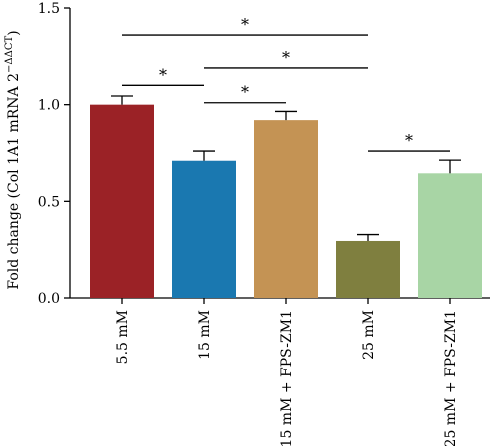 The height and width of the screenshot is (446, 500). What do you see at coordinates (14, 181) in the screenshot?
I see `y-axis-label-main: Fold change (Col 1A1 mRNA 2` at bounding box center [14, 181].